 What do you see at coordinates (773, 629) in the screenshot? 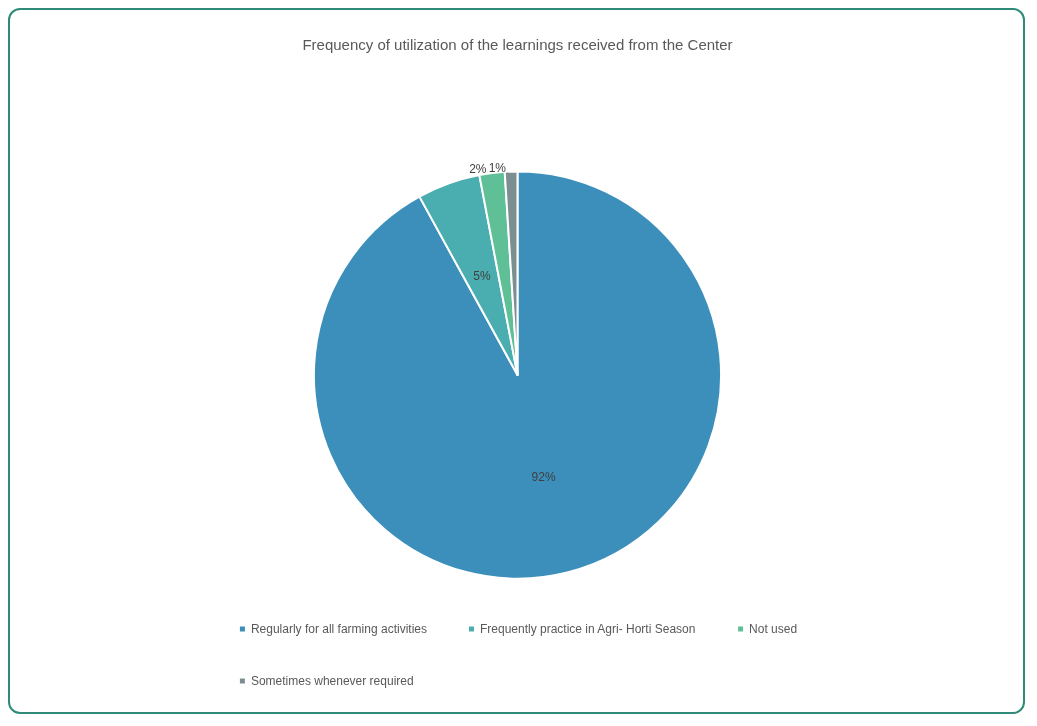
I see `legend-label: Not used` at bounding box center [773, 629].